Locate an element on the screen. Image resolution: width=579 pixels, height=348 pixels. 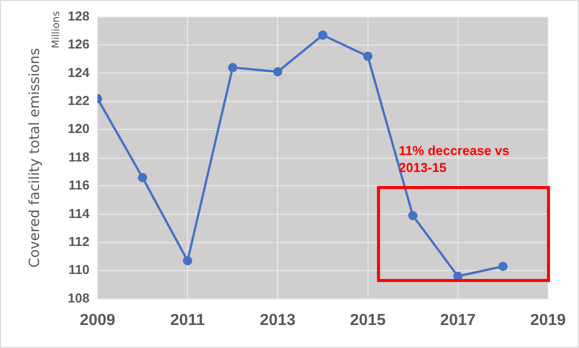
y-tick-label: 118 is located at coordinates (79, 156).